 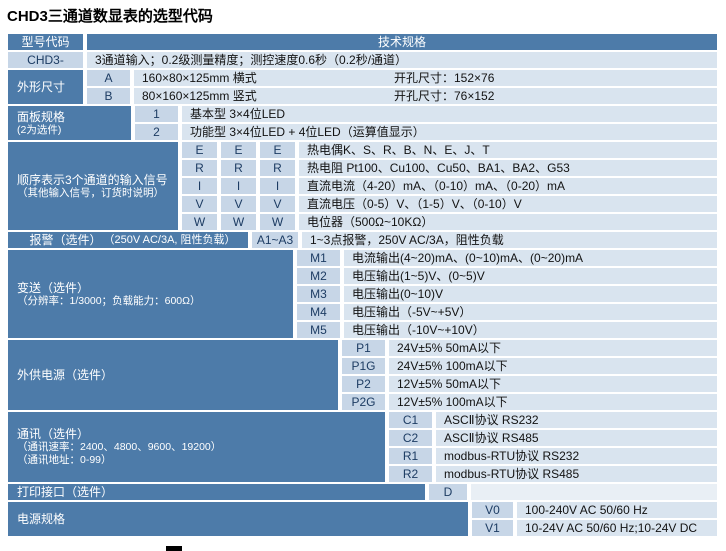 What do you see at coordinates (426, 132) in the screenshot?
I see `table-row: 2 功能型 3×4位LED + 4位LED（运算值显示）` at bounding box center [426, 132].